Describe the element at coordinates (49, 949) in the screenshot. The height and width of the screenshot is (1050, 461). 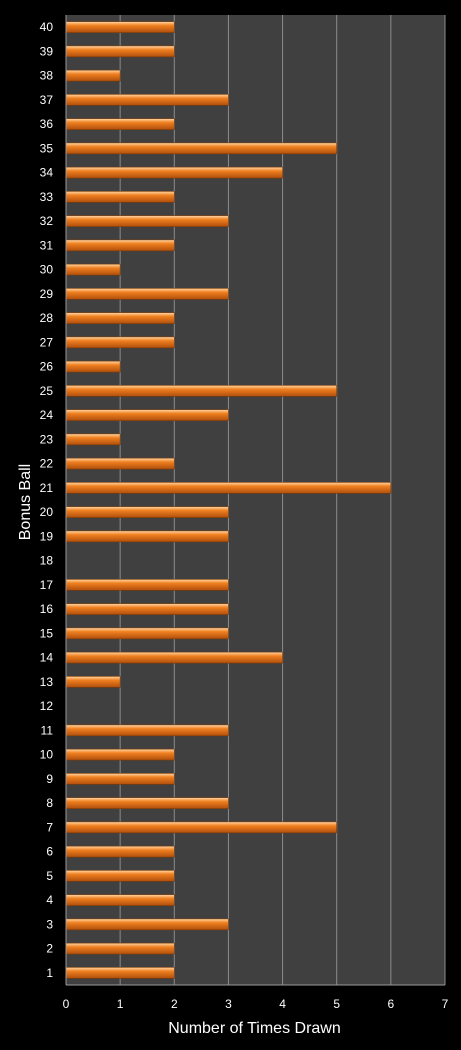
I see `y-tick-label: 2` at that location.